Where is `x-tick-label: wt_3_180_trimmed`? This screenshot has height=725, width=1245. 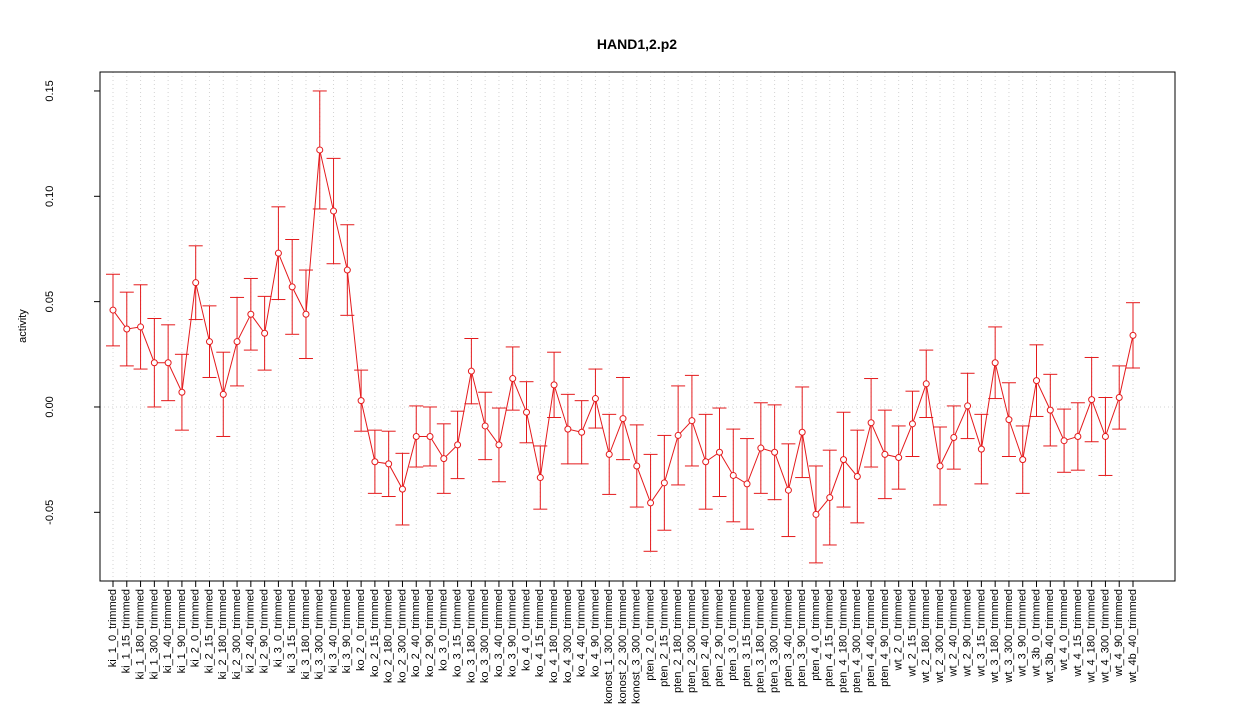
x-tick-label: wt_3_180_trimmed is located at coordinates (995, 636).